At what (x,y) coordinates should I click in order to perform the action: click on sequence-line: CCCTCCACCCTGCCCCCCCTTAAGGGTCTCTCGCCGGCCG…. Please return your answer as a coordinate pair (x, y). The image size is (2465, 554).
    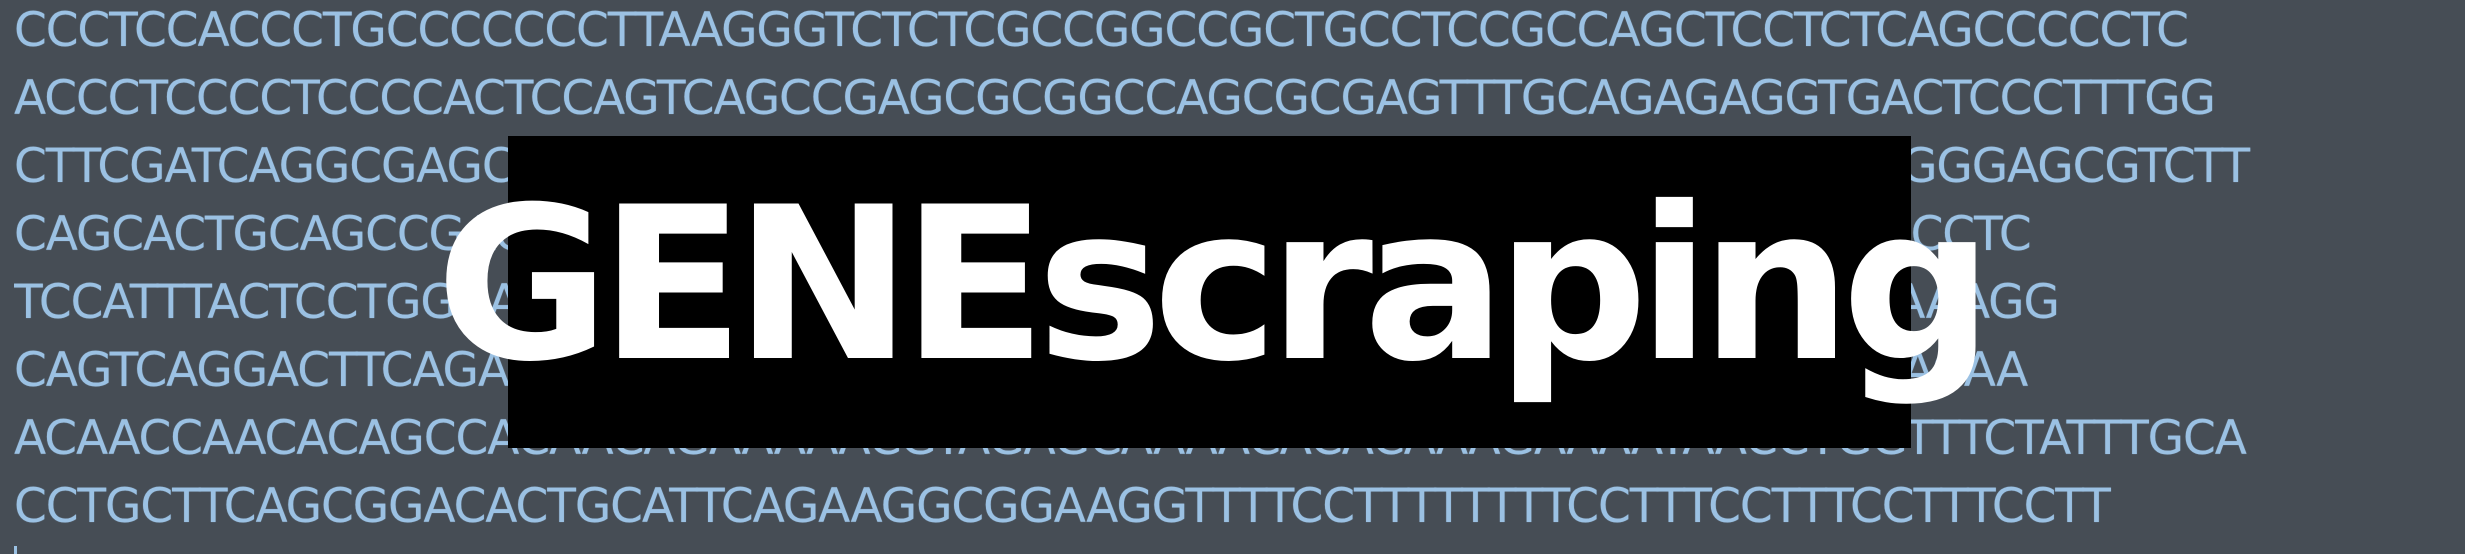
    Looking at the image, I should click on (1101, 30).